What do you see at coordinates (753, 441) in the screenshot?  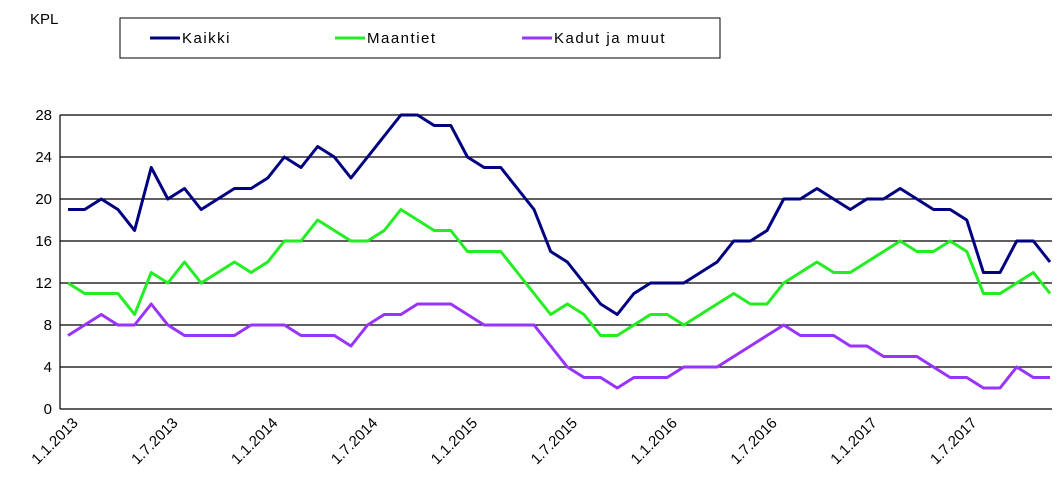 I see `x-tick-label: 1.7.2016` at bounding box center [753, 441].